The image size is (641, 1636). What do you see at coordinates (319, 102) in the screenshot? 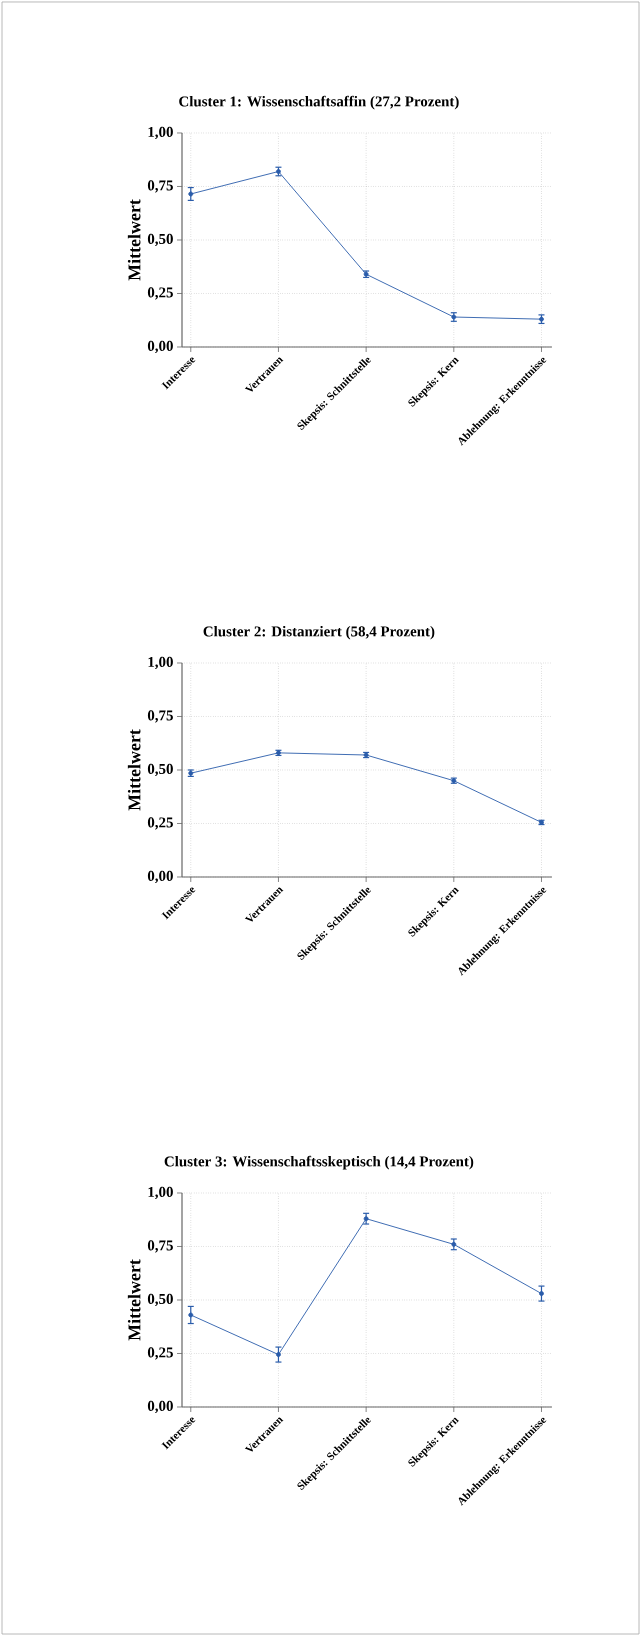
I see `chart-title: Cluster 1: Wissenschaftsaffin (27,2 Prozent)` at bounding box center [319, 102].